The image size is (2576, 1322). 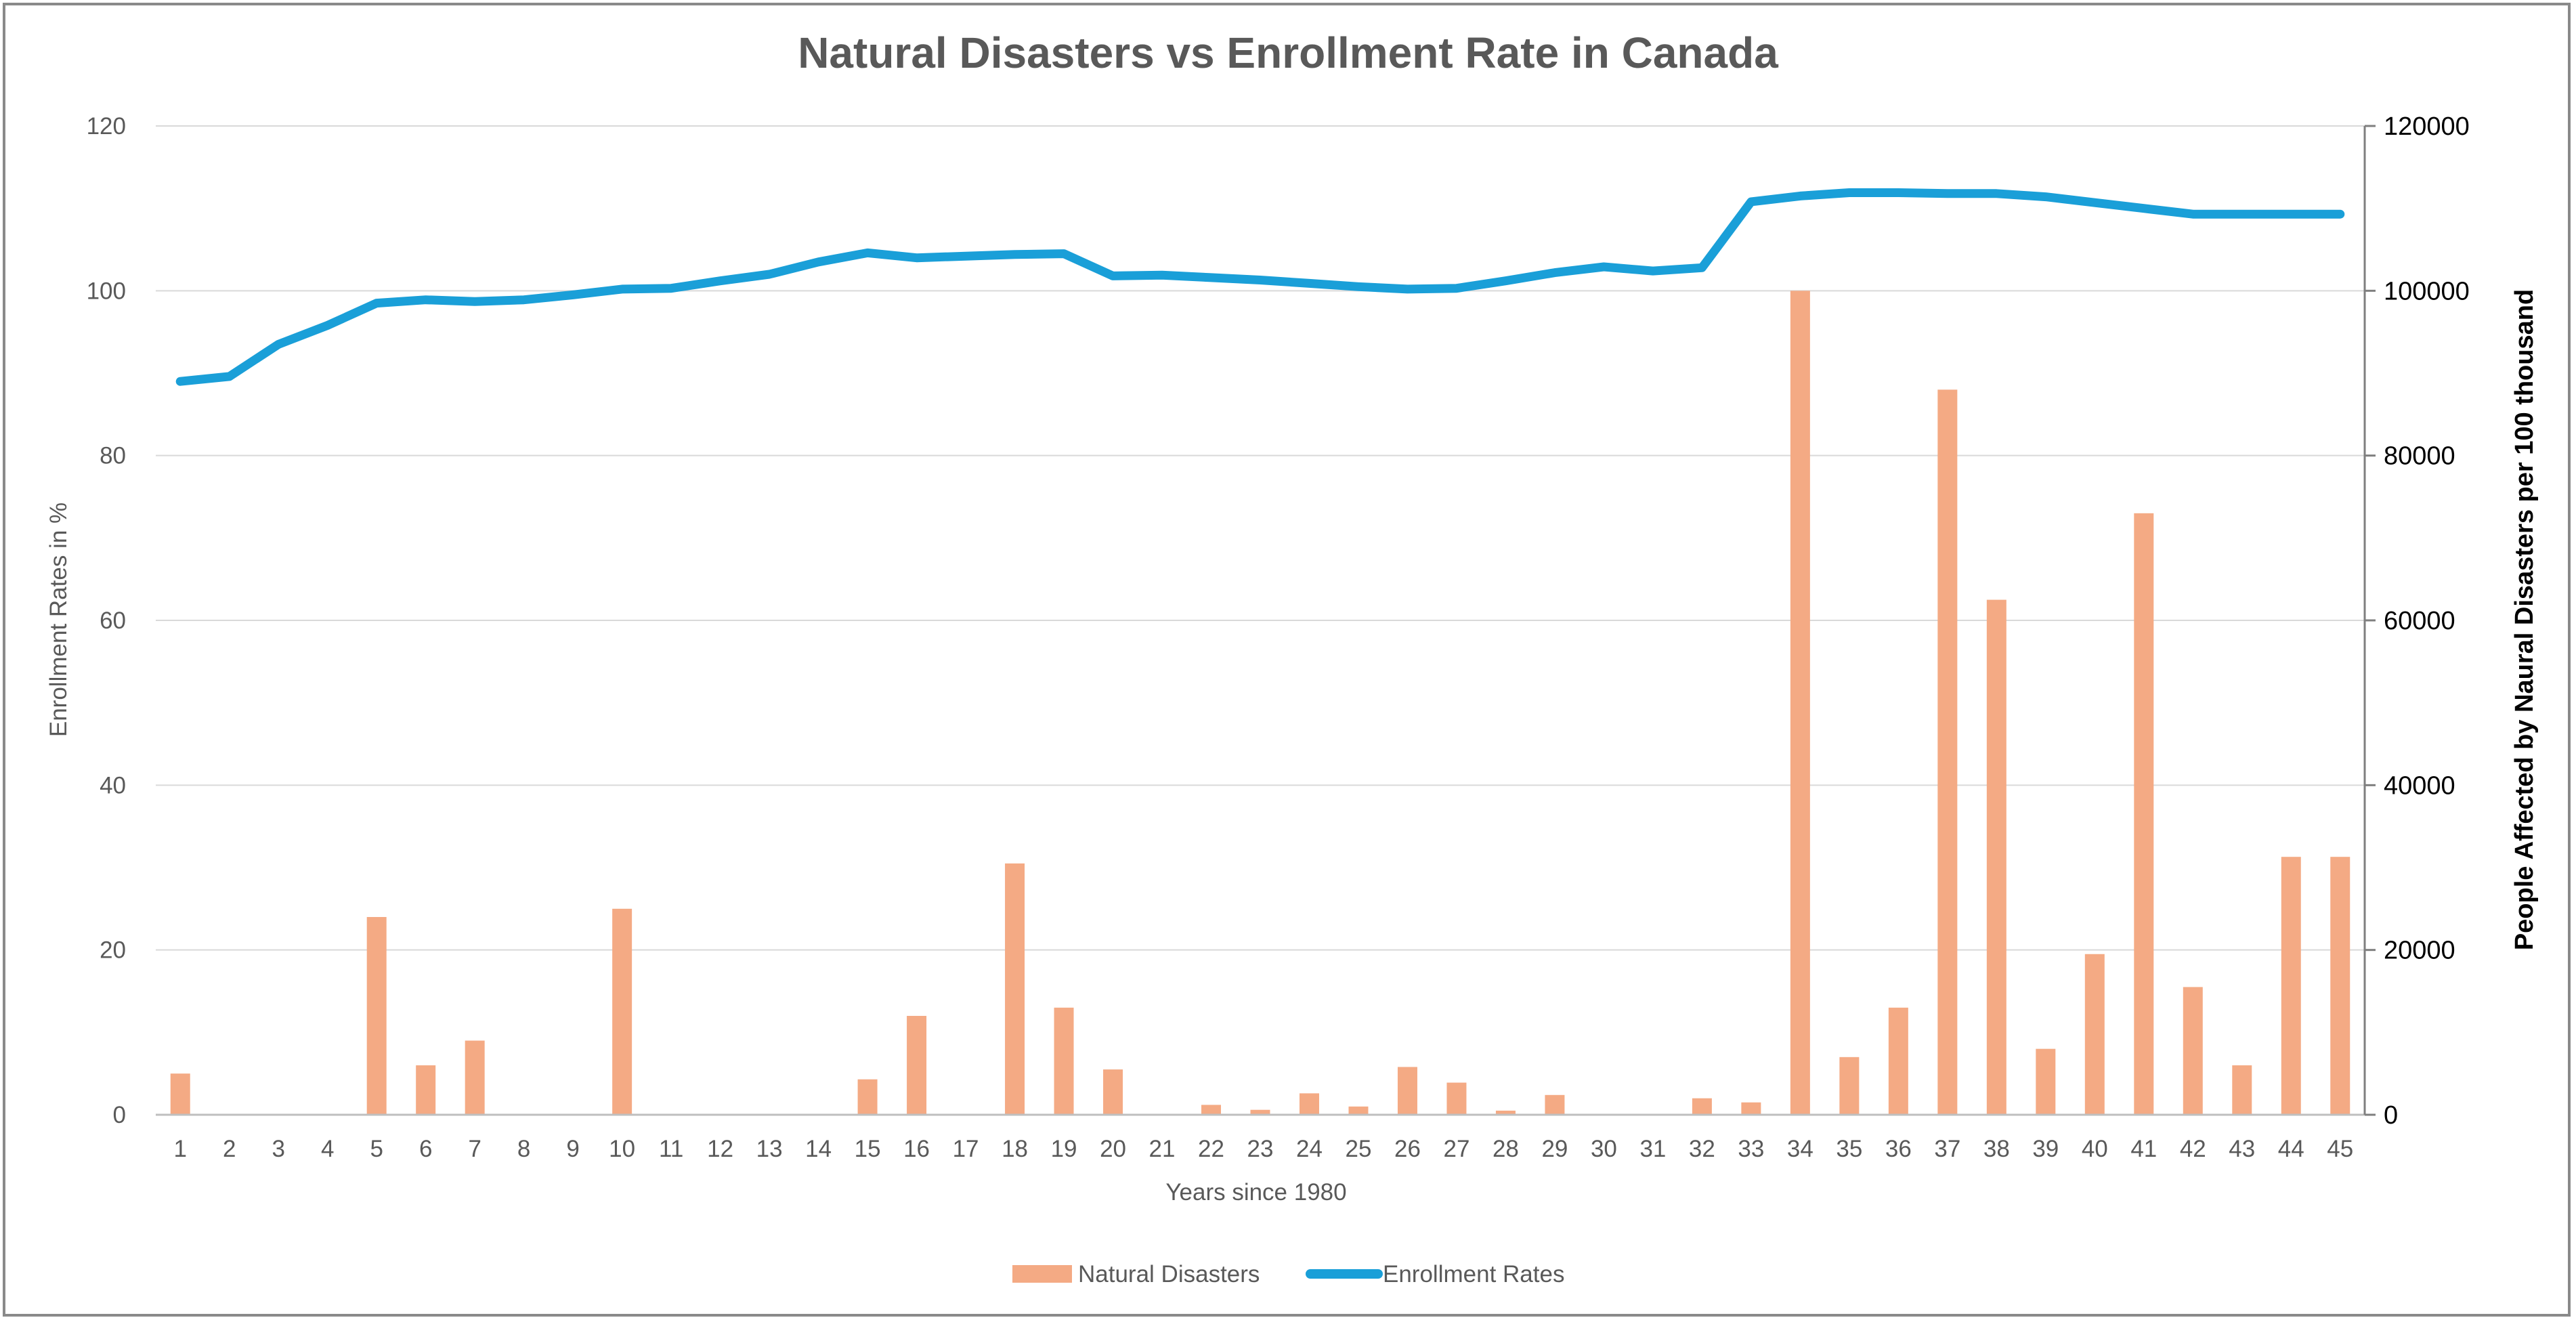 What do you see at coordinates (474, 1149) in the screenshot?
I see `x-tick-label: 7` at bounding box center [474, 1149].